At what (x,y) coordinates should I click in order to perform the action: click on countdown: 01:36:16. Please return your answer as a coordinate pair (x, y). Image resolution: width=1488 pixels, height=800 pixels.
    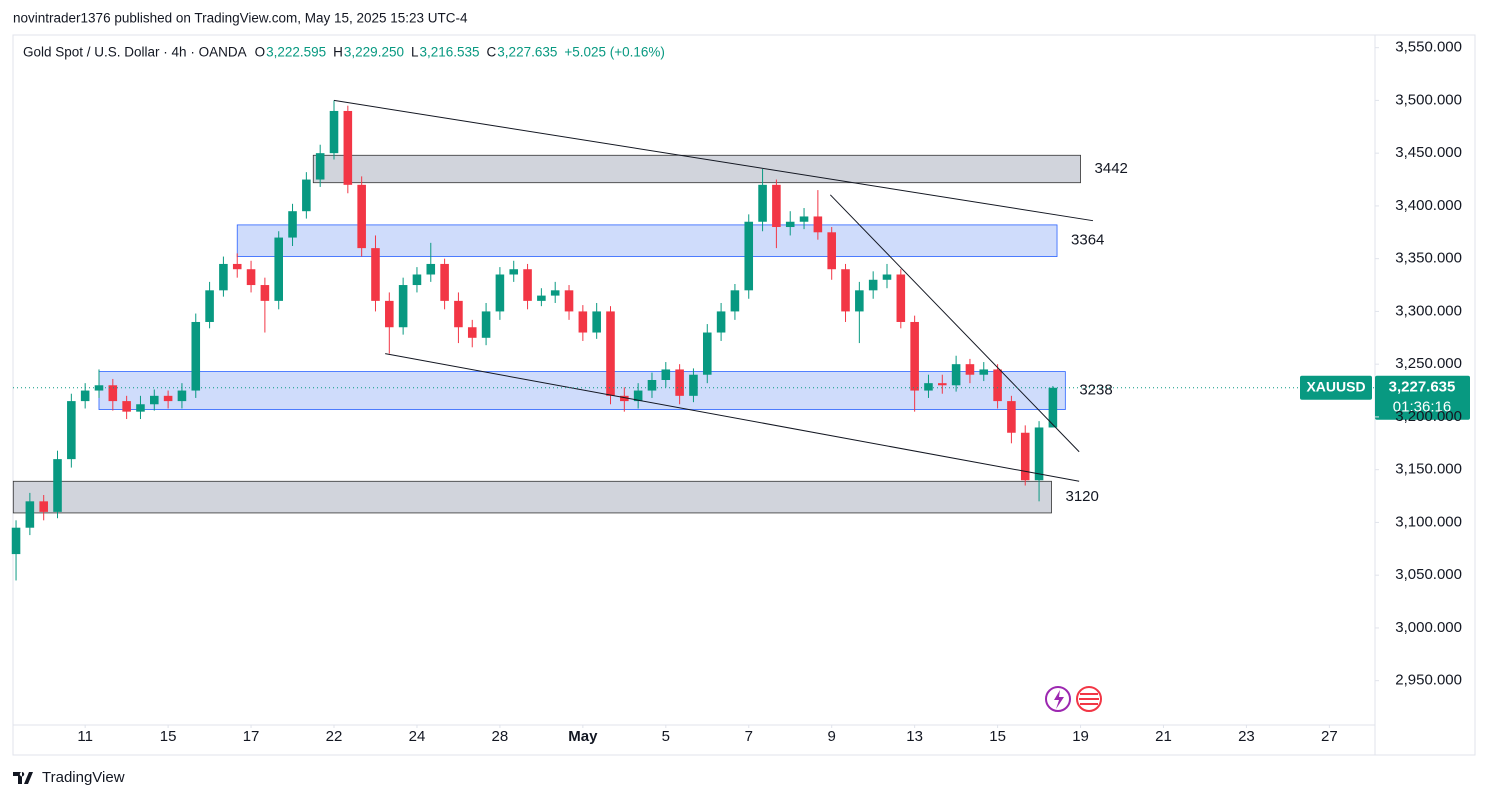
    Looking at the image, I should click on (1422, 407).